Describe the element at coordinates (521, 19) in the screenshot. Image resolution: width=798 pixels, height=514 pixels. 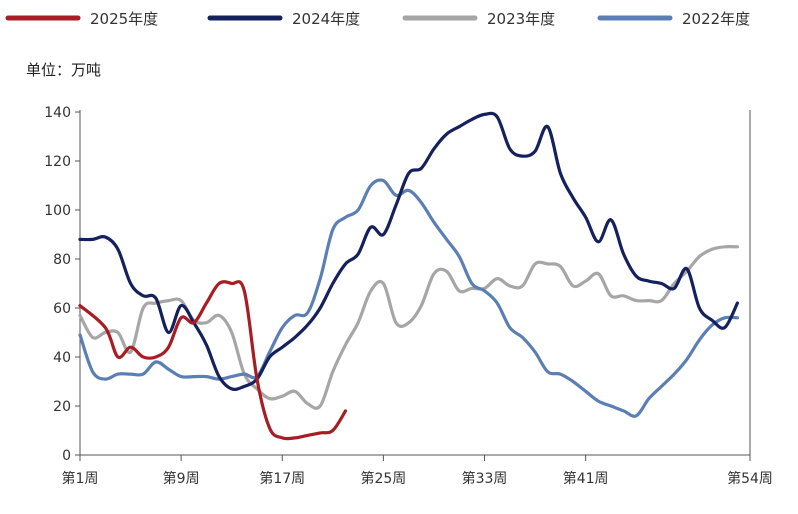
I see `legend-label: 2023年度` at that location.